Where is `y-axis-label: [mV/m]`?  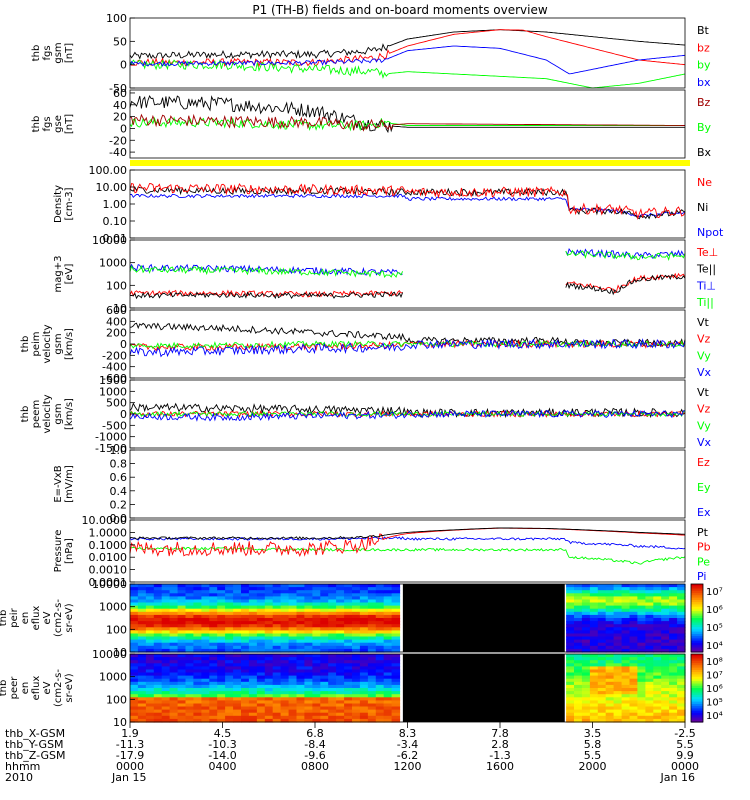 y-axis-label: [mV/m] is located at coordinates (69, 484).